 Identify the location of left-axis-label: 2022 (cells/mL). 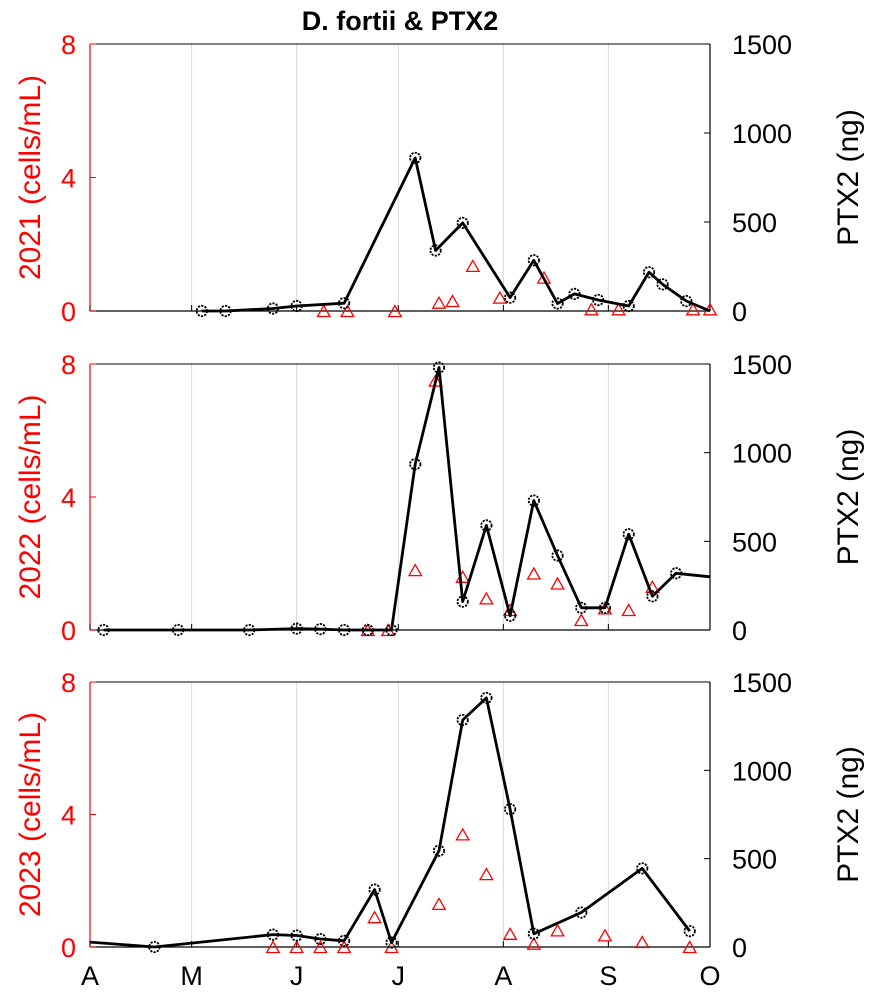
(30, 496).